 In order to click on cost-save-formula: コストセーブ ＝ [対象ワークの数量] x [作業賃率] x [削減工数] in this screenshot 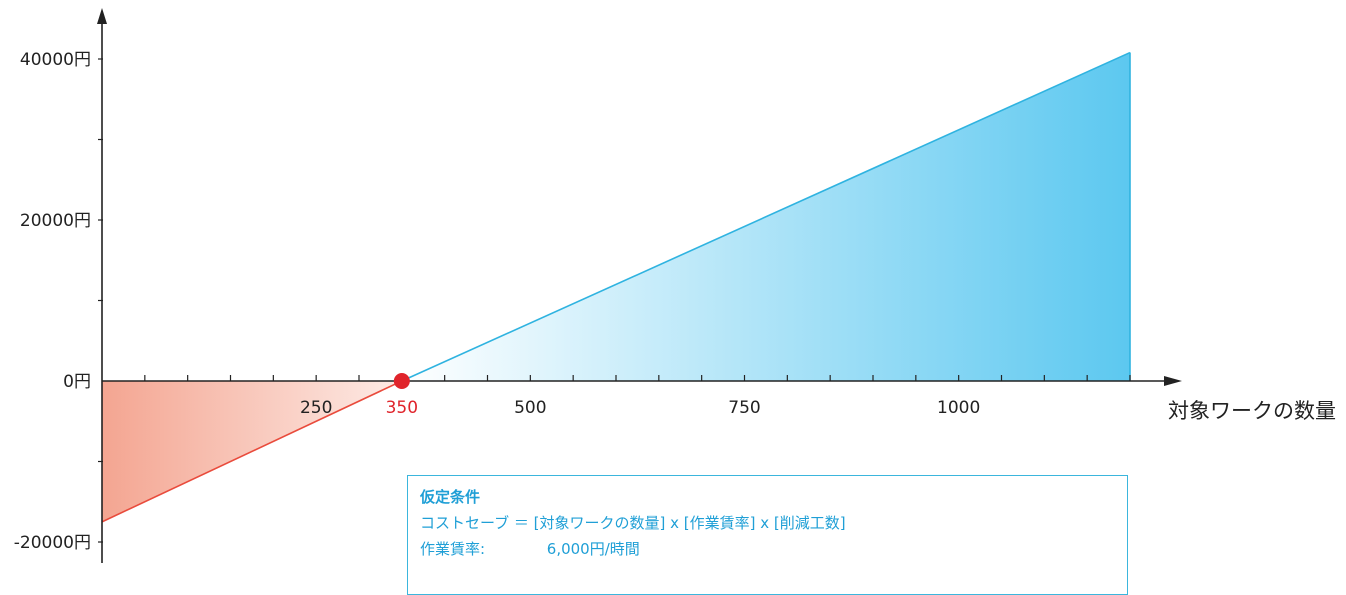, I will do `click(633, 523)`.